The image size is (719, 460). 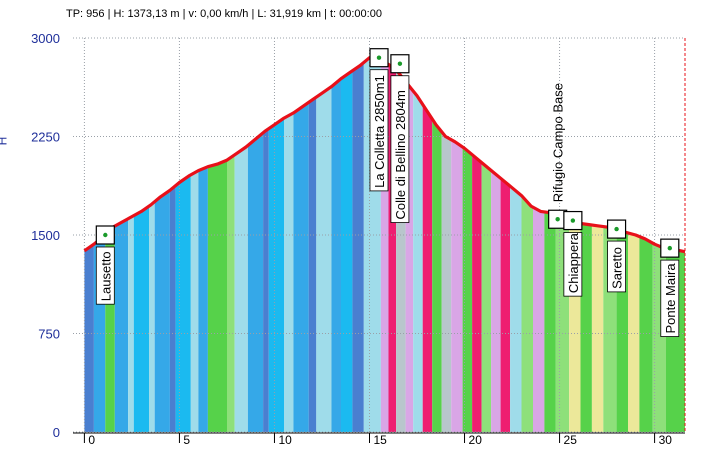 I want to click on waypoint-label: Lausetto, so click(x=105, y=276).